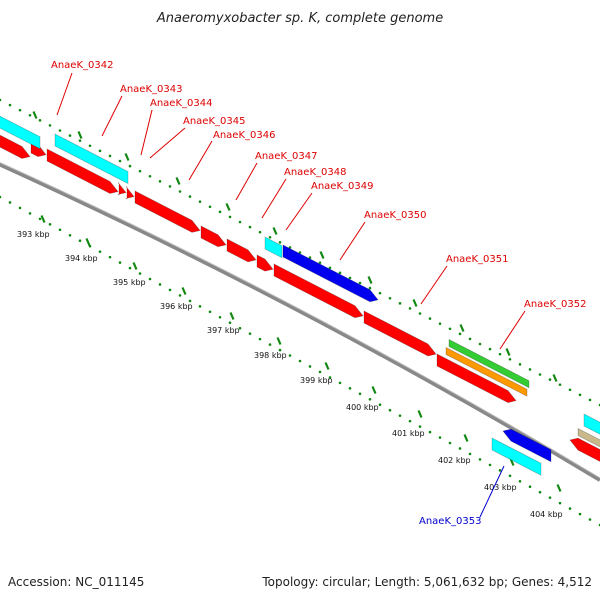  What do you see at coordinates (286, 156) in the screenshot?
I see `gene-label: AnaeK_0347` at bounding box center [286, 156].